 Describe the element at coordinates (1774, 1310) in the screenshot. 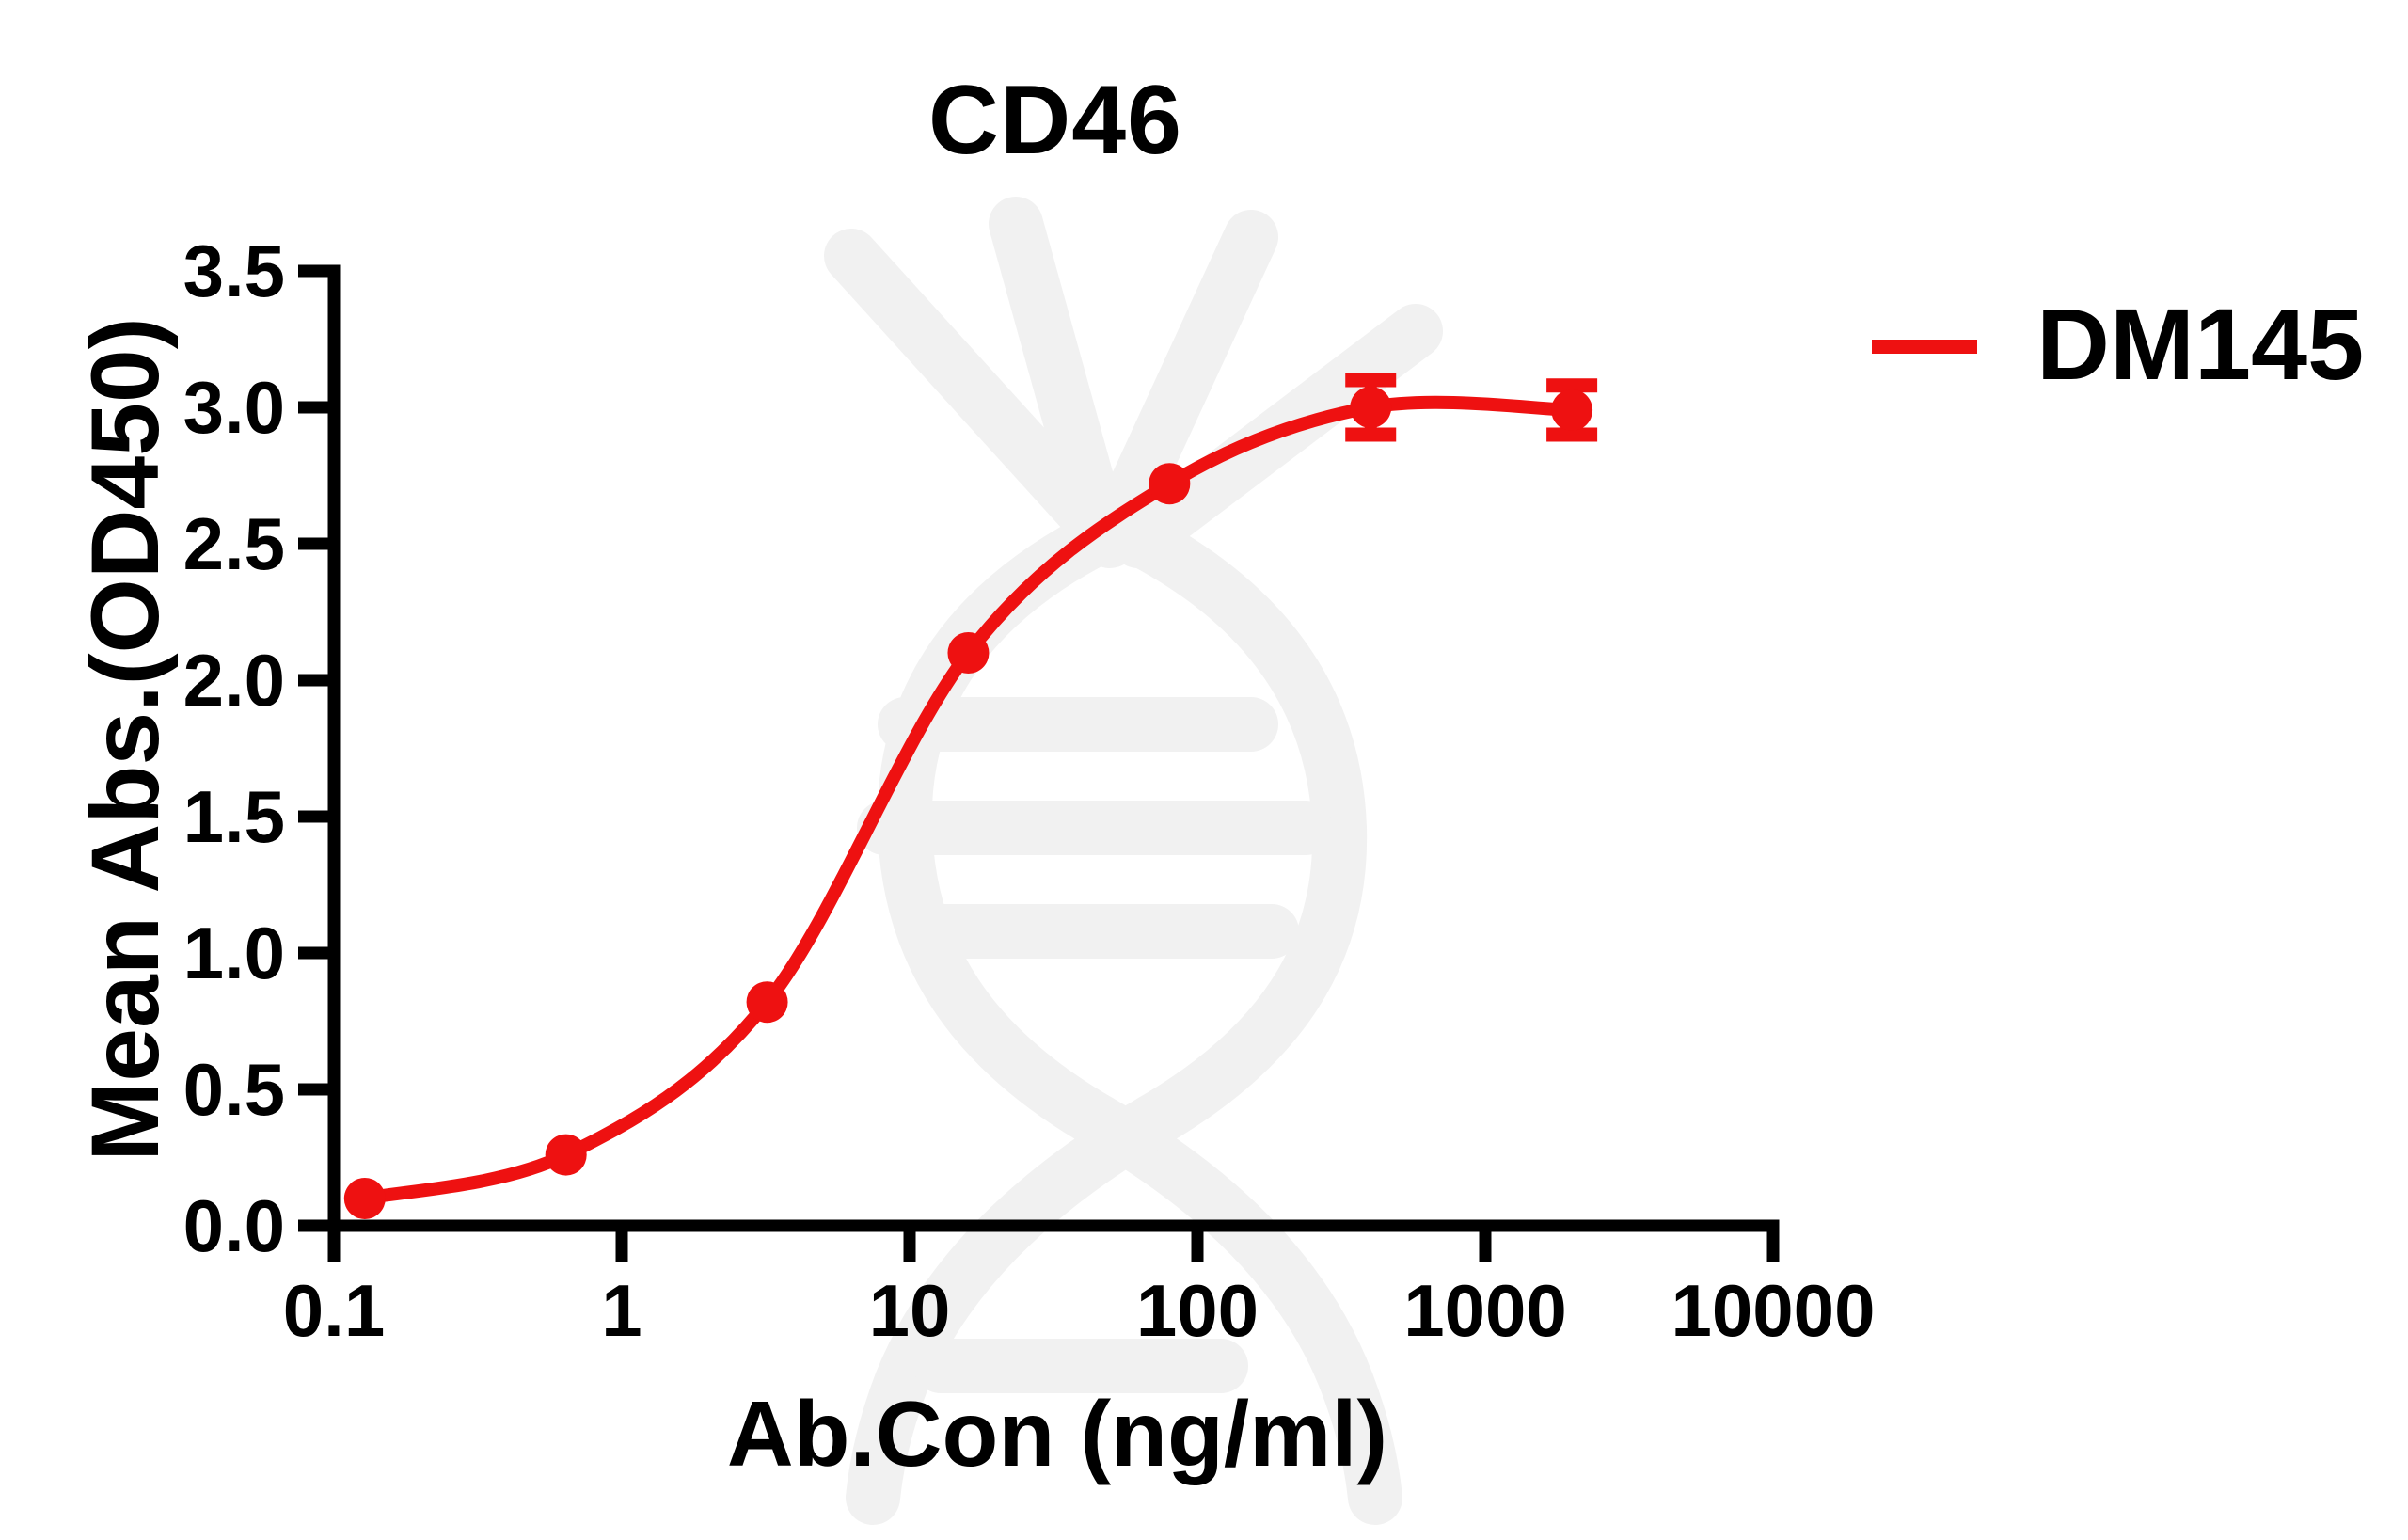

I see `x-tick-label: 10000` at that location.